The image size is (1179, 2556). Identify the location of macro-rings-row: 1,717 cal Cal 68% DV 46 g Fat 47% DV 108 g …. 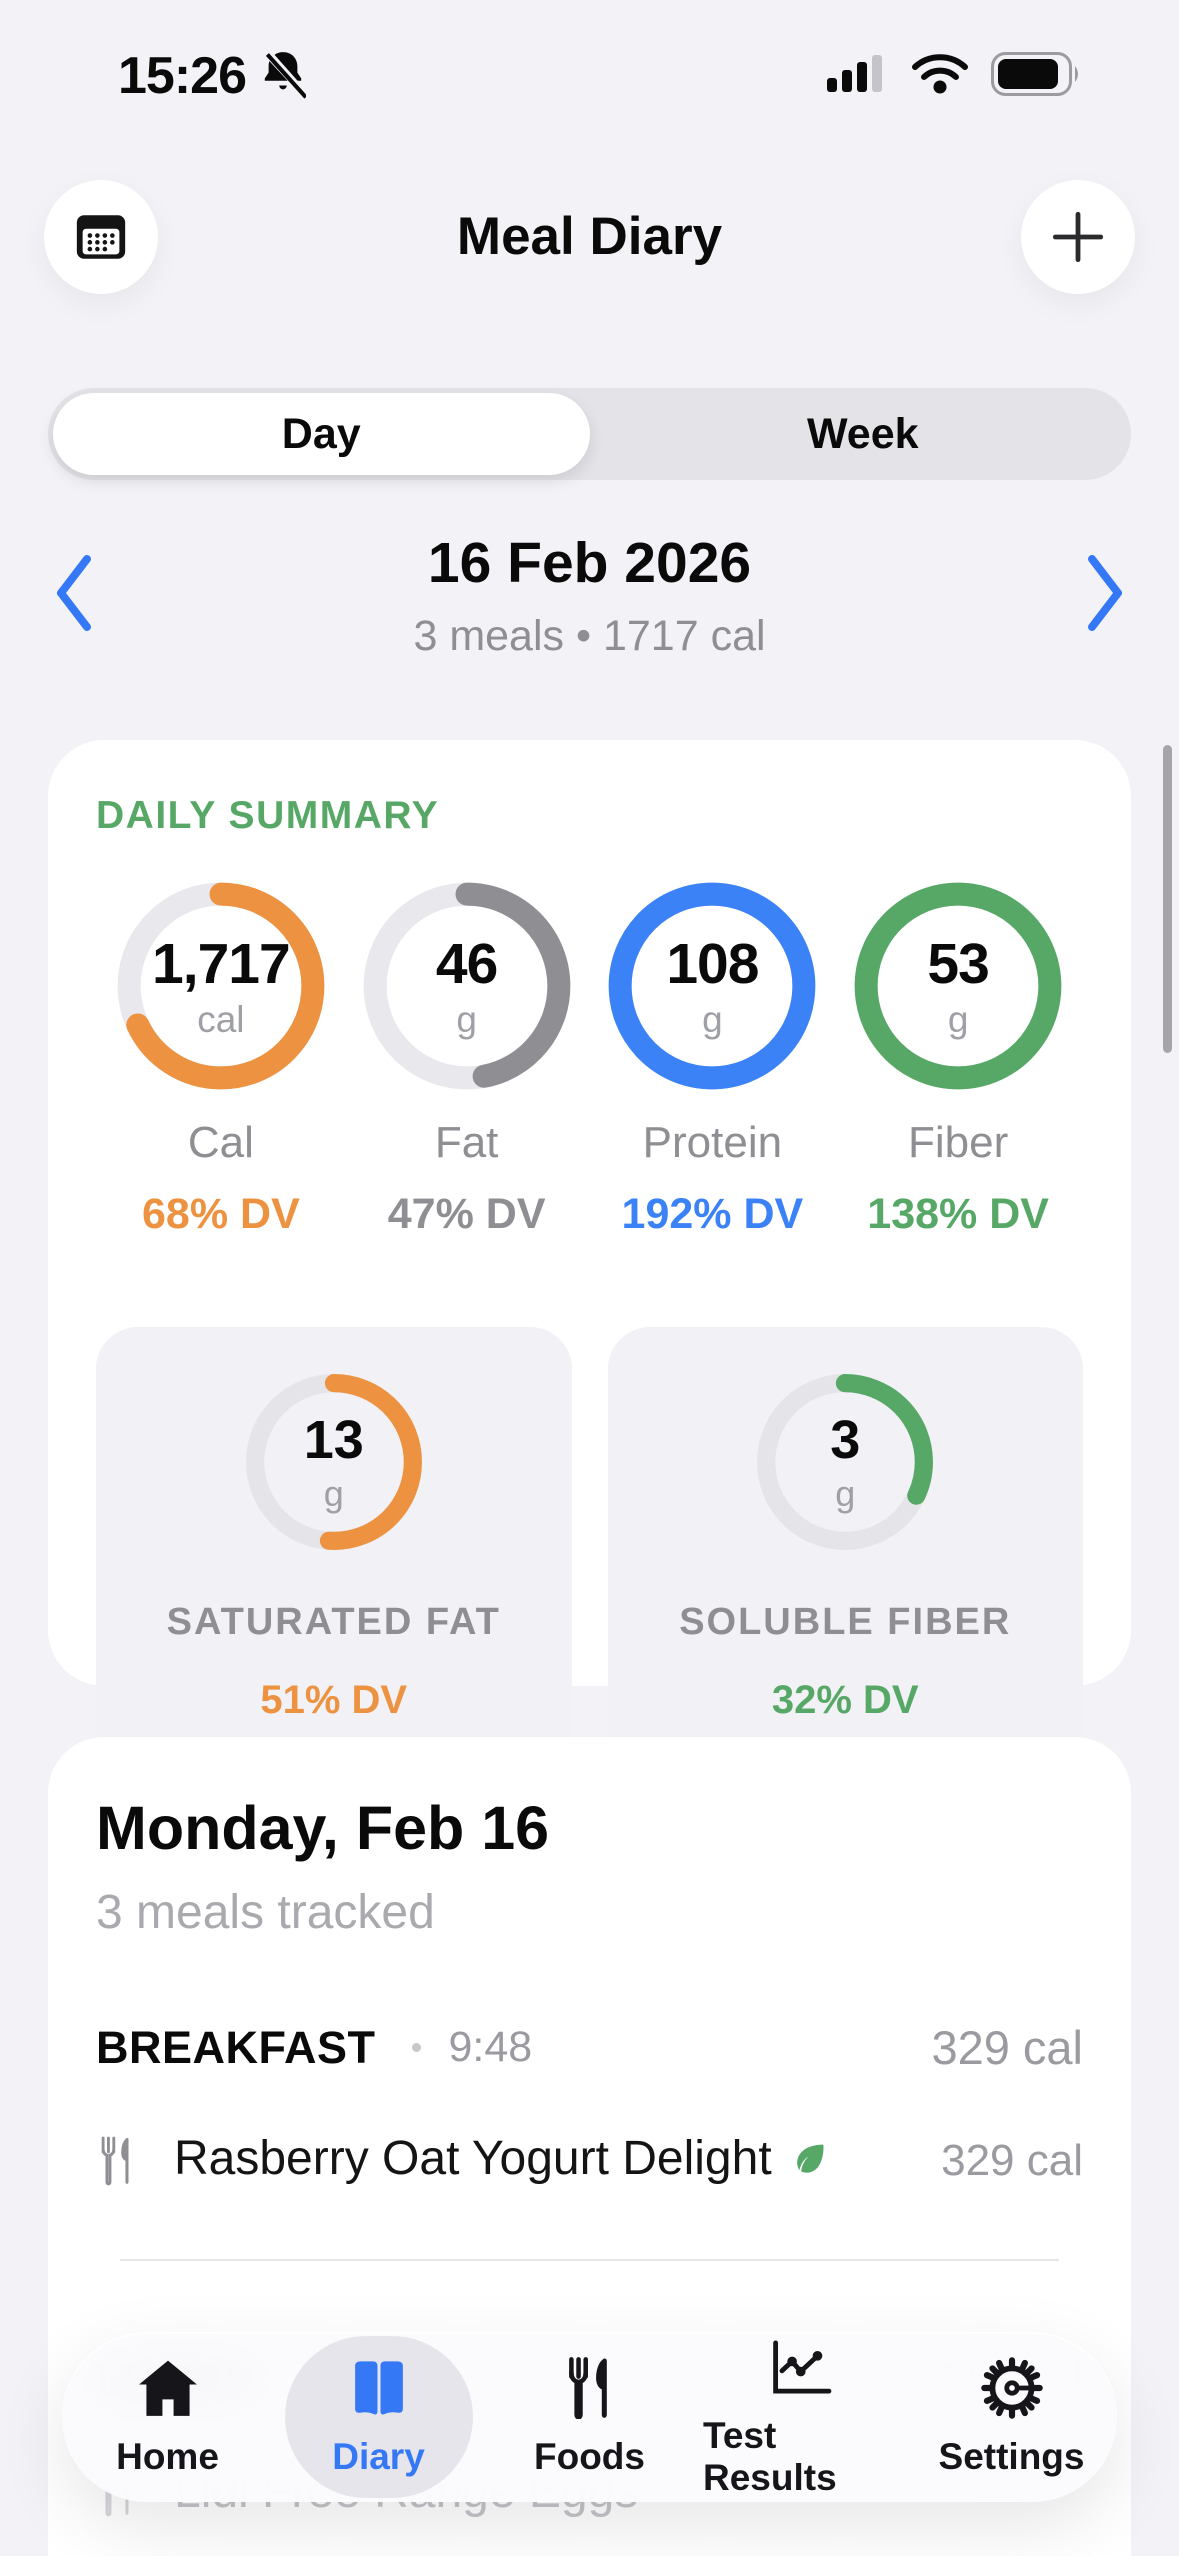
(589, 1059).